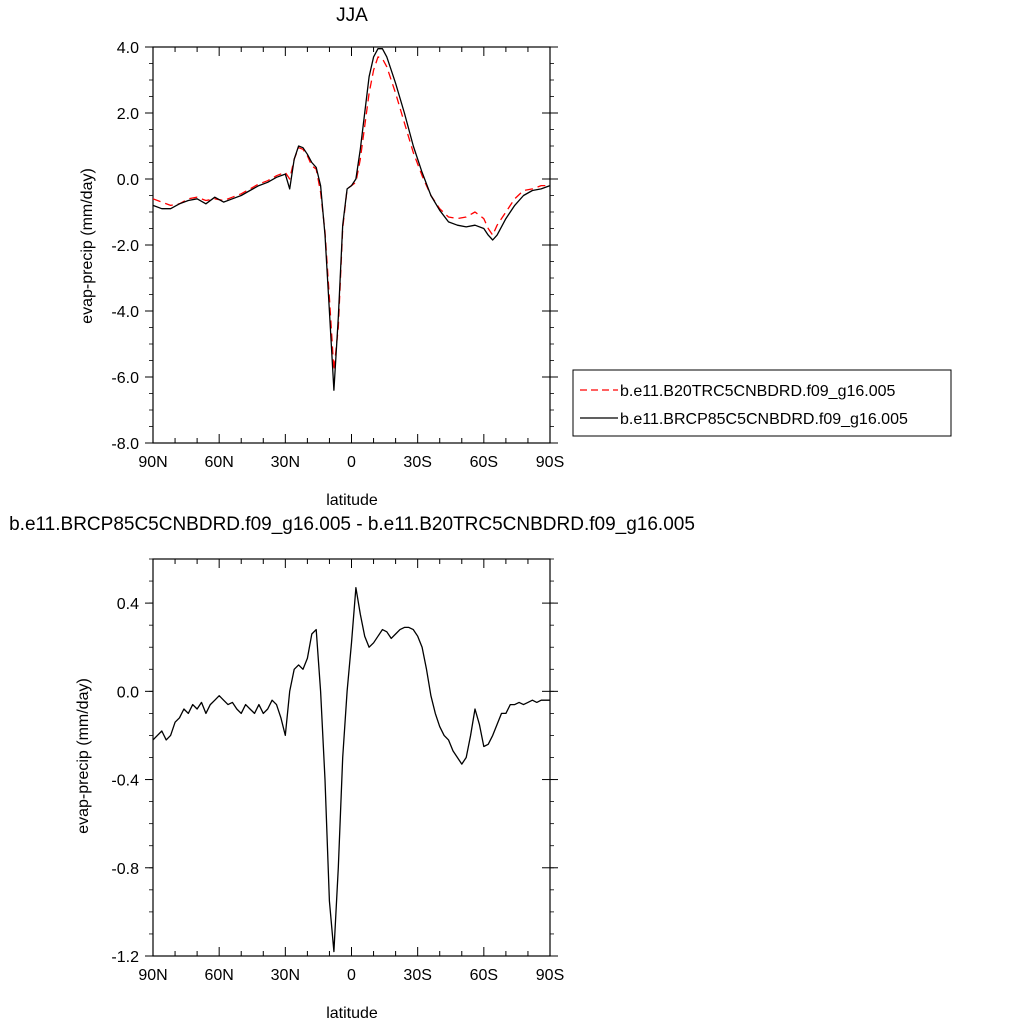 Image resolution: width=1024 pixels, height=1024 pixels. What do you see at coordinates (758, 391) in the screenshot?
I see `legend-label-historical: b.e11.B20TRC5CNBDRD.f09_g16.005` at bounding box center [758, 391].